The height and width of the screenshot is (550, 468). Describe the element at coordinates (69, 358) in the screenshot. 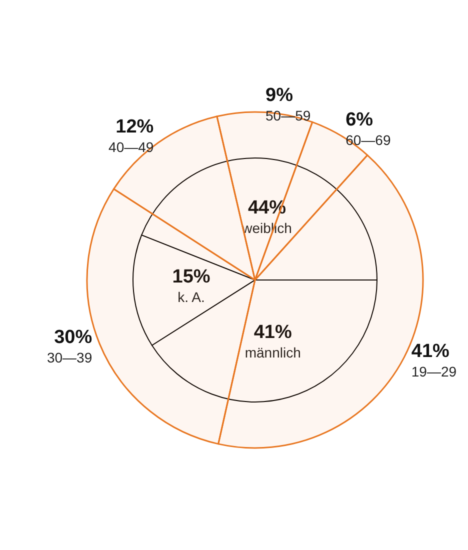

I see `slice-label: 30—39` at that location.